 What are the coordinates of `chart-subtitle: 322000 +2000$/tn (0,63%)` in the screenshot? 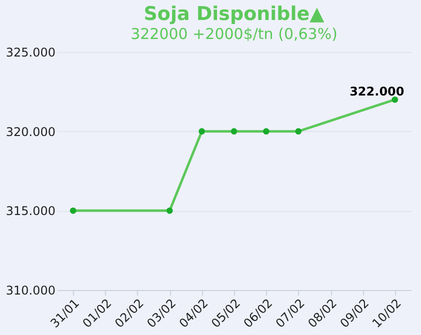 It's located at (234, 34).